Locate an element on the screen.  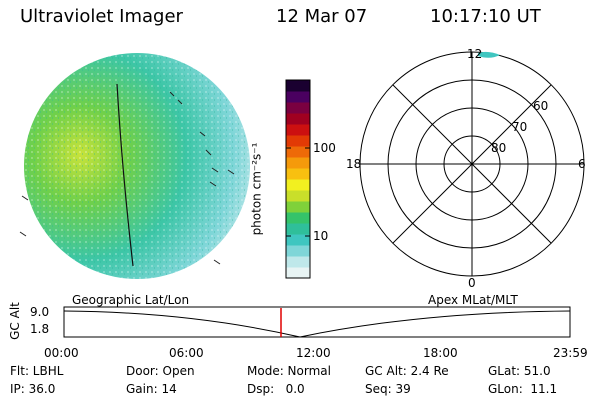
polar-mlt-12: 12 is located at coordinates (475, 54).